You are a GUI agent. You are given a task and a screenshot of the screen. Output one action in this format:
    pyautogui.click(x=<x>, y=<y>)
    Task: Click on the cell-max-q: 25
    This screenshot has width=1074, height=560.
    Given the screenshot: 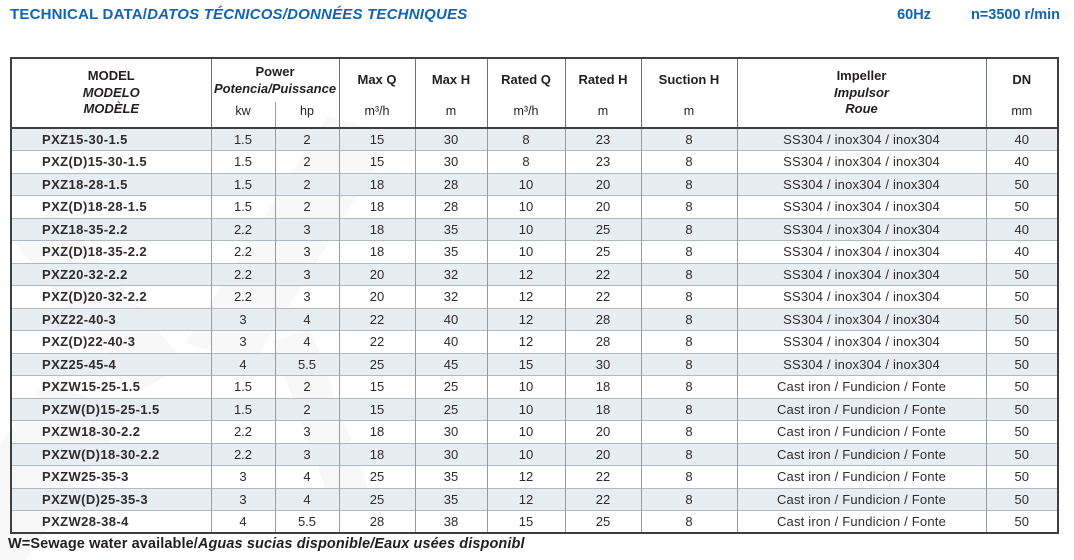 What is the action you would take?
    pyautogui.click(x=376, y=364)
    